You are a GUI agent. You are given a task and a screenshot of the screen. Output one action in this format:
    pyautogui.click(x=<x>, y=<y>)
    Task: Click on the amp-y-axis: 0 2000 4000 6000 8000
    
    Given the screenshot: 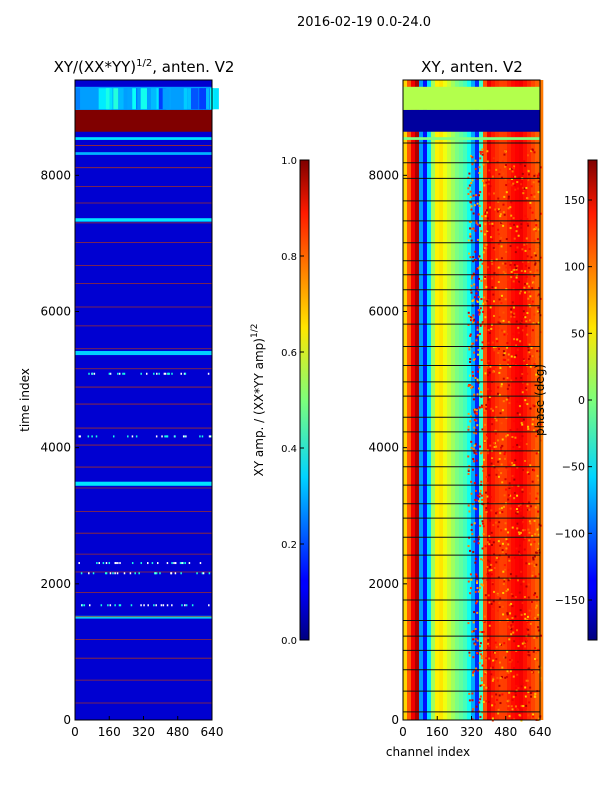 What is the action you would take?
    pyautogui.click(x=59, y=447)
    